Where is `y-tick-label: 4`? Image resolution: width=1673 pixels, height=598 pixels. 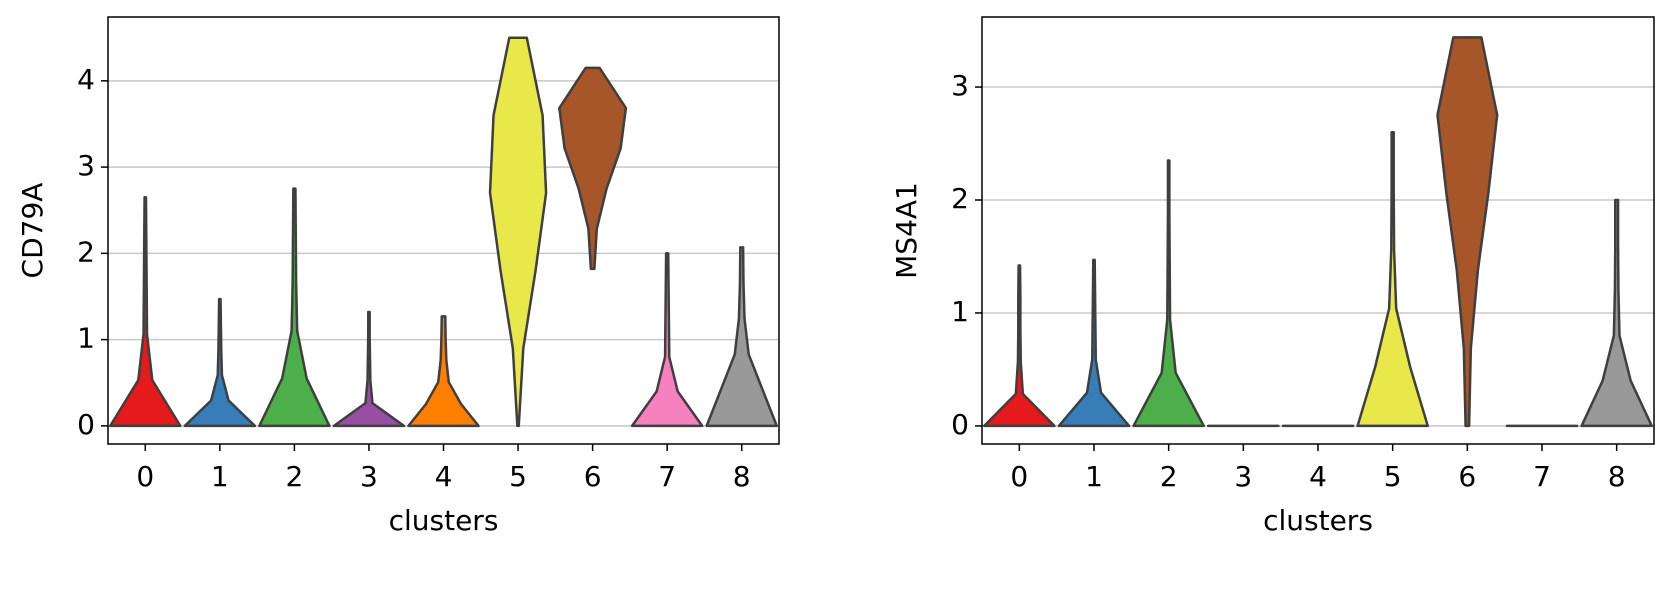
y-tick-label: 4 is located at coordinates (86, 79).